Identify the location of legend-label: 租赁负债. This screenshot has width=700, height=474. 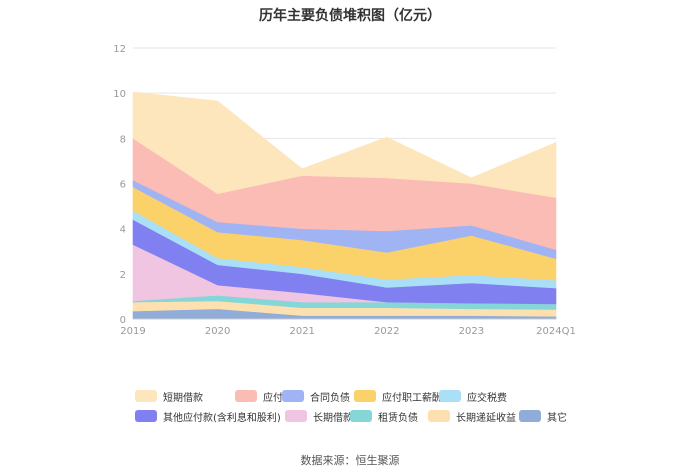
(398, 418).